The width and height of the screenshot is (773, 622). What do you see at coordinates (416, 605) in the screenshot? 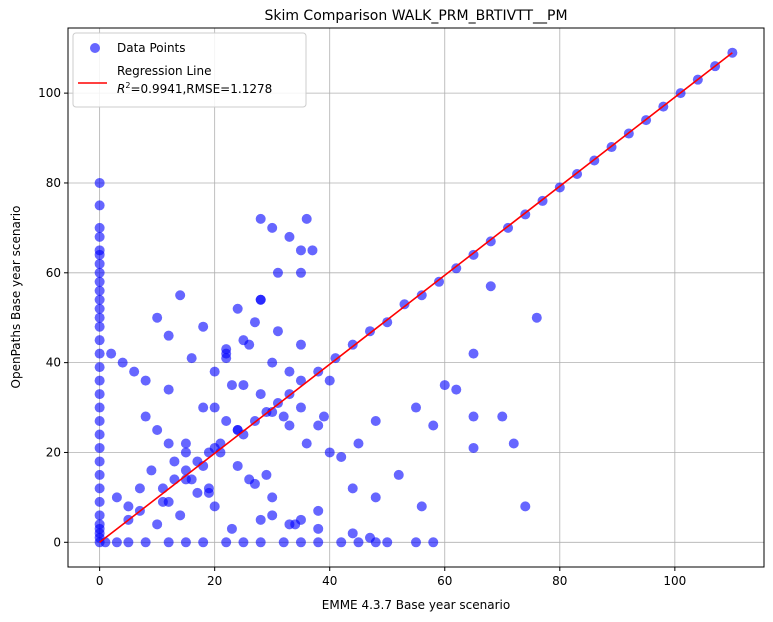
I see `x-axis-label: EMME 4.3.7 Base year scenario` at bounding box center [416, 605].